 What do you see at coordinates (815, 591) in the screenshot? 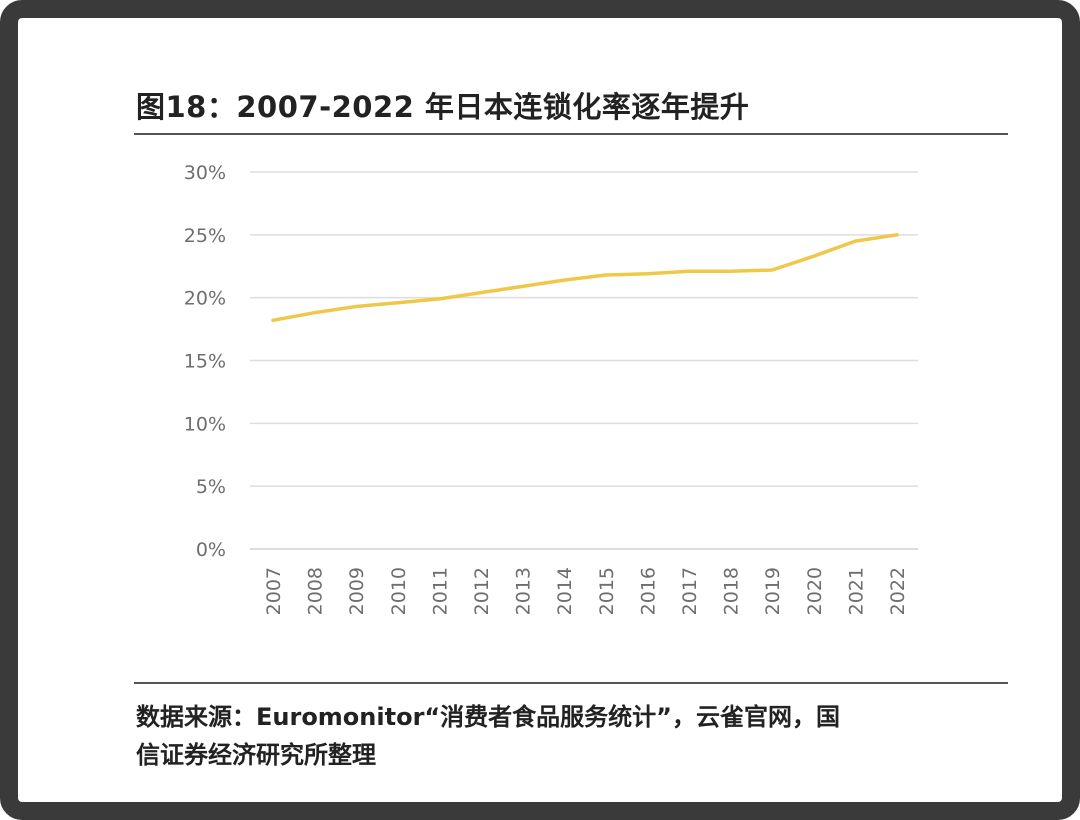
I see `x-tick-label: 2020` at bounding box center [815, 591].